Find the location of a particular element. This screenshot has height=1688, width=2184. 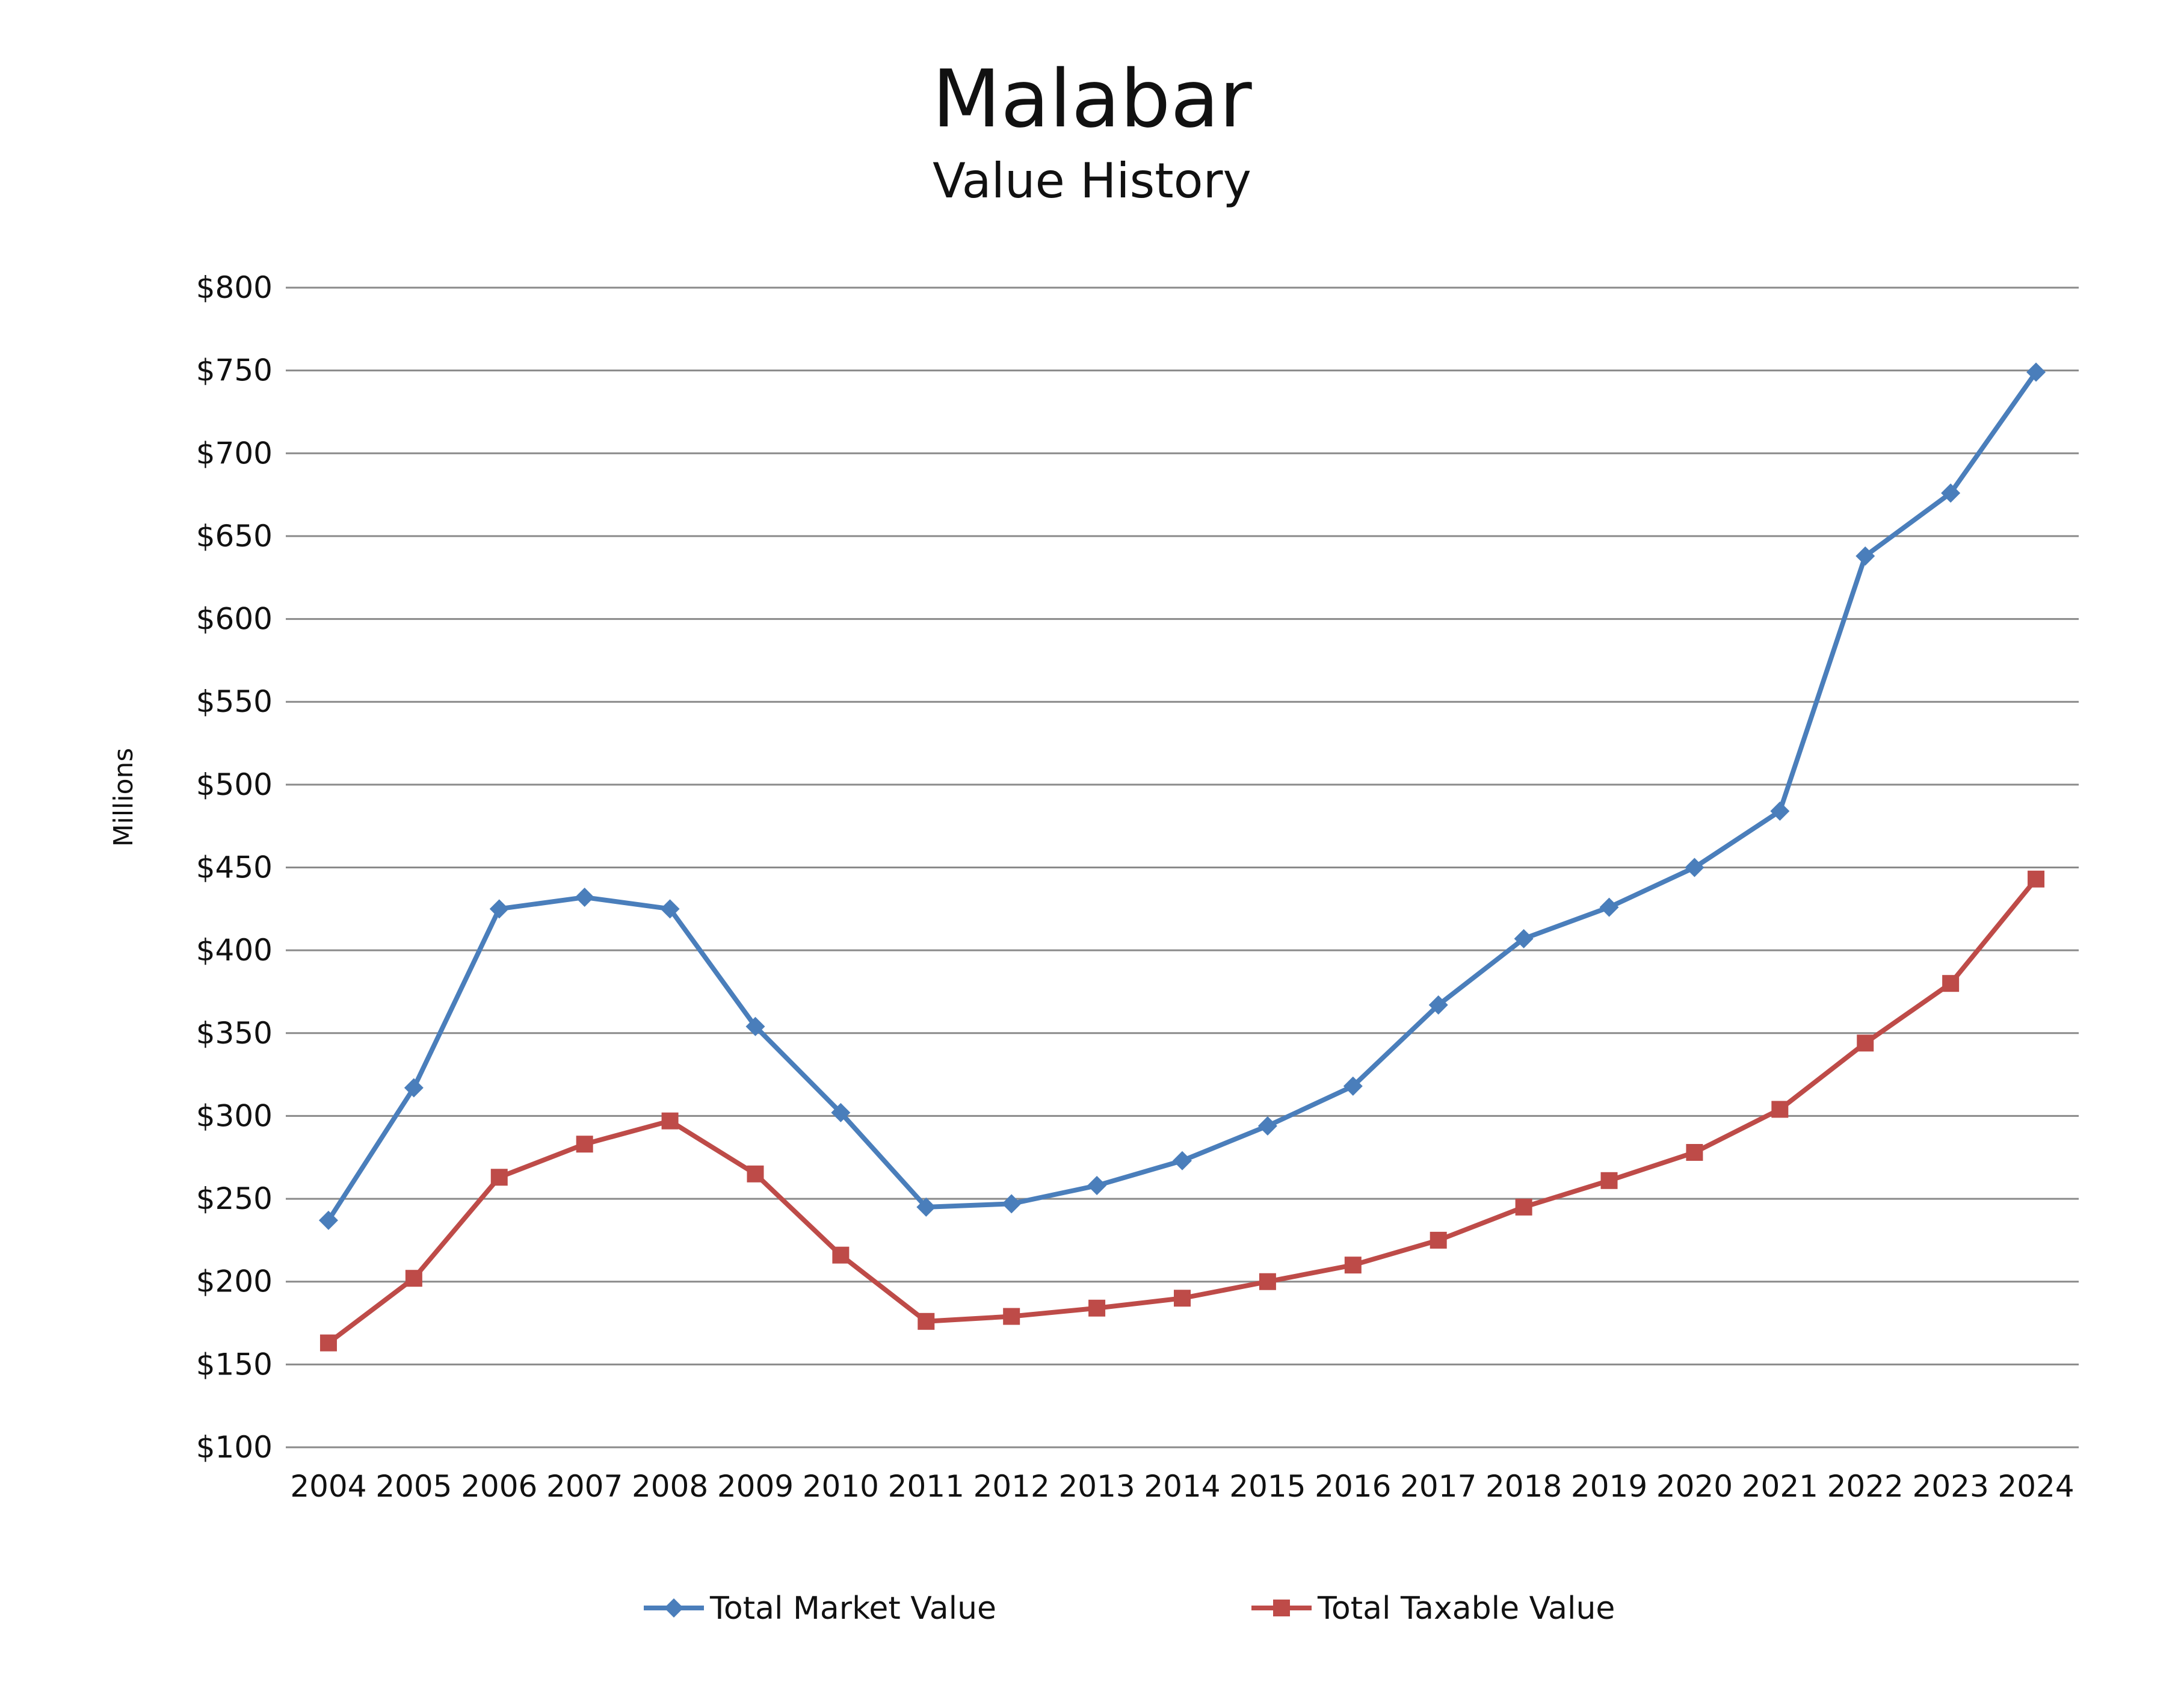

x-tick-label: 2005 is located at coordinates (413, 1486).